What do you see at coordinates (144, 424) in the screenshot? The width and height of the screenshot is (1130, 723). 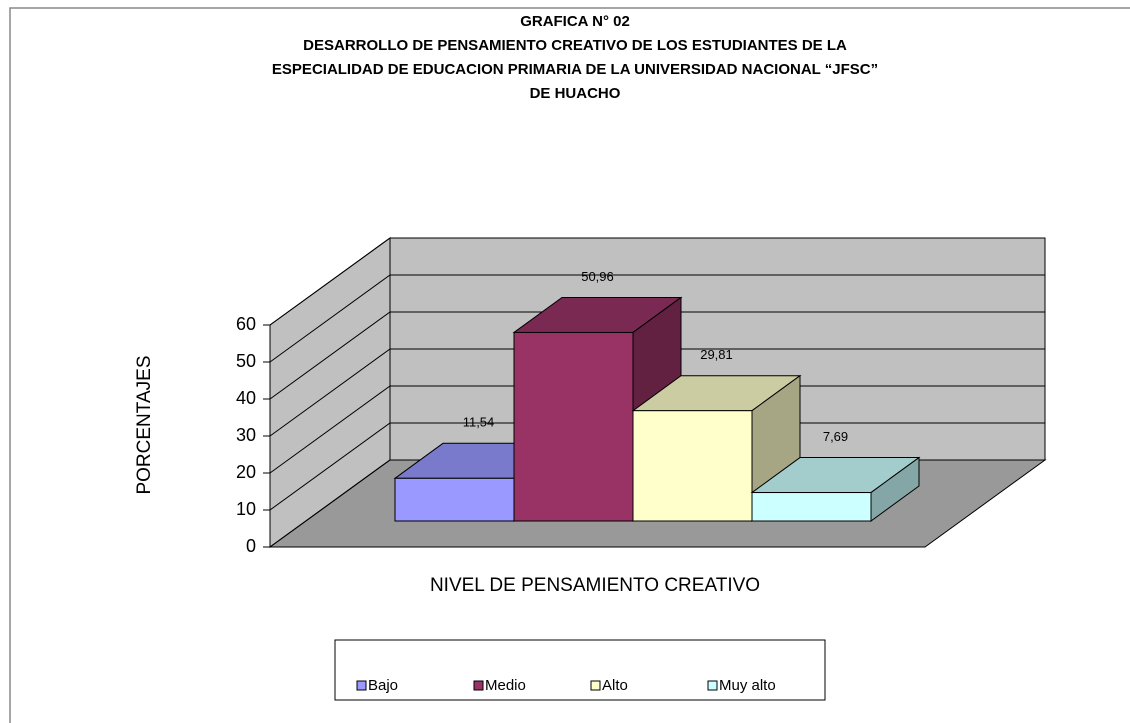 I see `y-axis-label: PORCENTAJES` at bounding box center [144, 424].